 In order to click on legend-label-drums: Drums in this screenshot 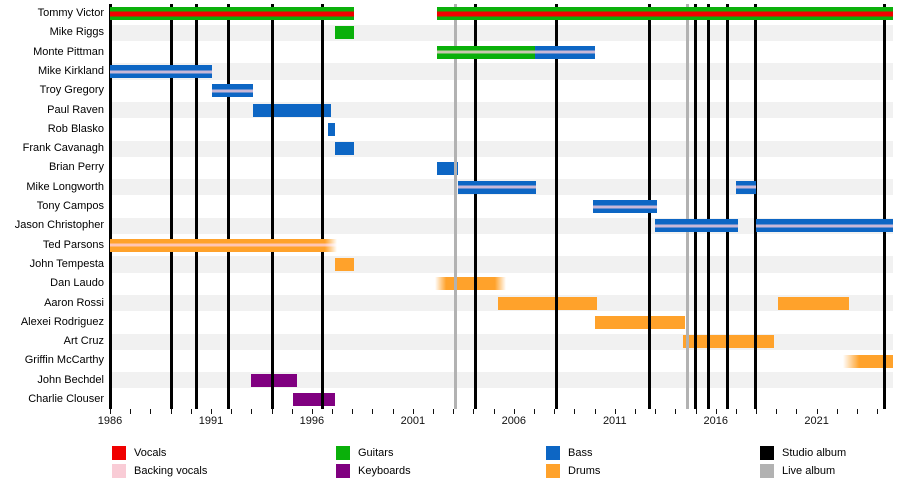, I will do `click(584, 471)`.